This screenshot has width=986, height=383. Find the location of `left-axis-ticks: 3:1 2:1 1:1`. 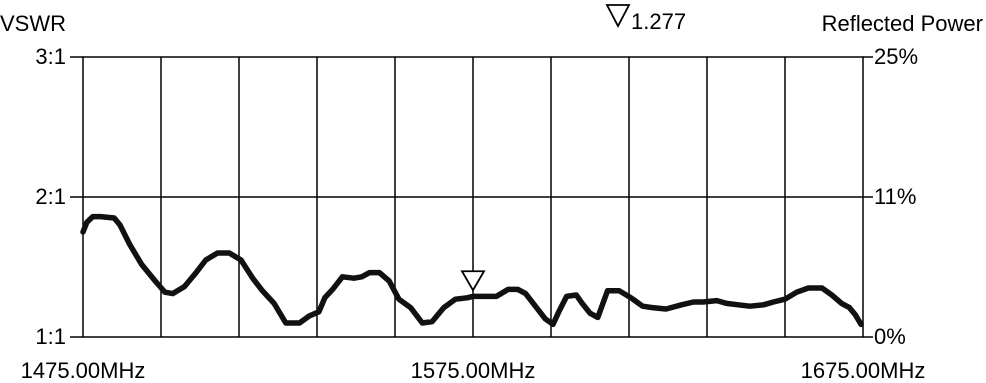

left-axis-ticks: 3:1 2:1 1:1 is located at coordinates (59, 196).